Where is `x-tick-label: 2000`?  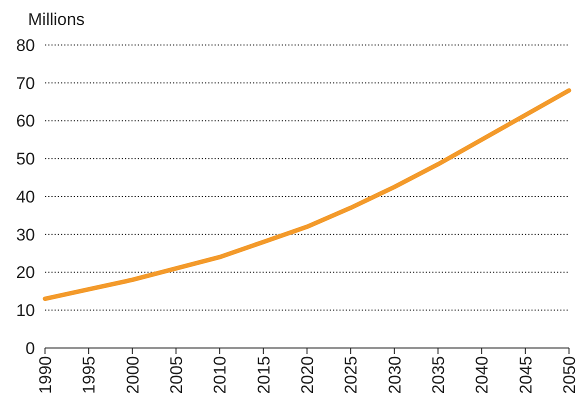 x-tick-label: 2000 is located at coordinates (132, 375).